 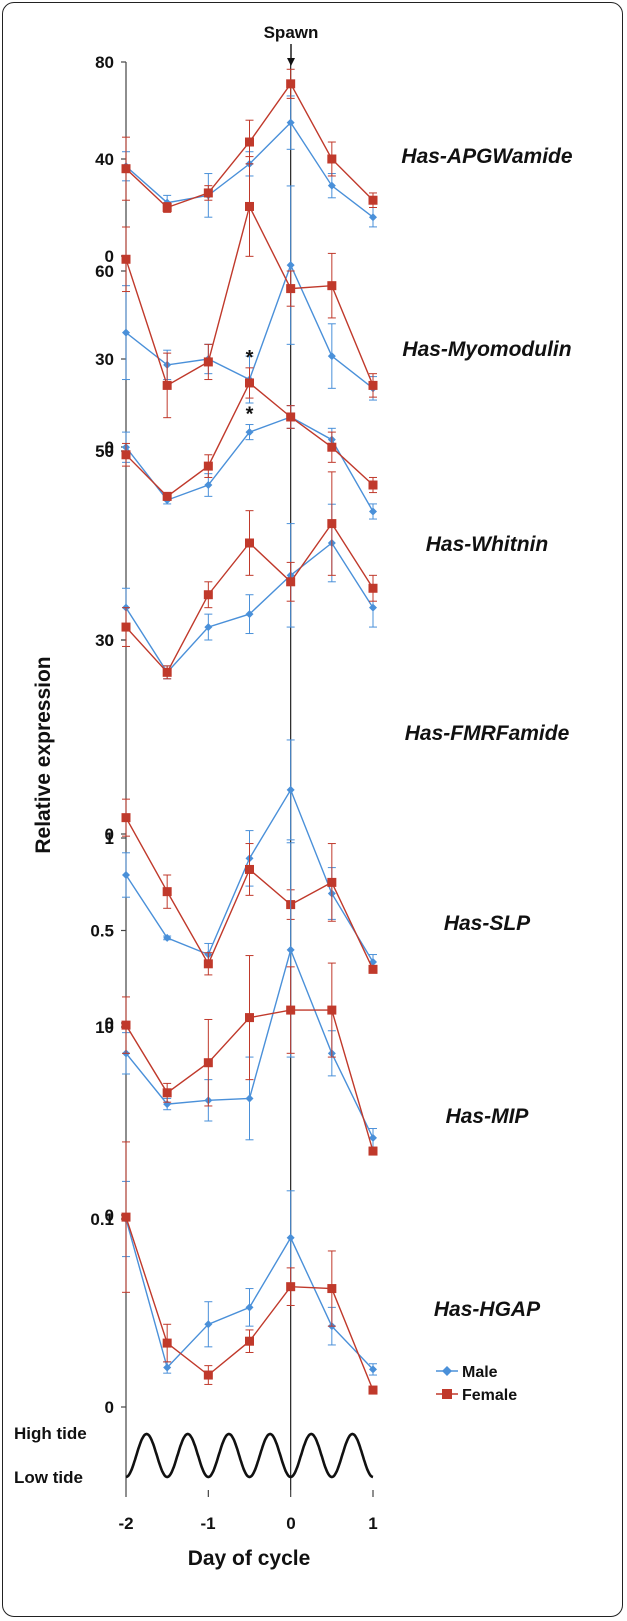 I want to click on x-tick-label: 1, so click(x=372, y=1523).